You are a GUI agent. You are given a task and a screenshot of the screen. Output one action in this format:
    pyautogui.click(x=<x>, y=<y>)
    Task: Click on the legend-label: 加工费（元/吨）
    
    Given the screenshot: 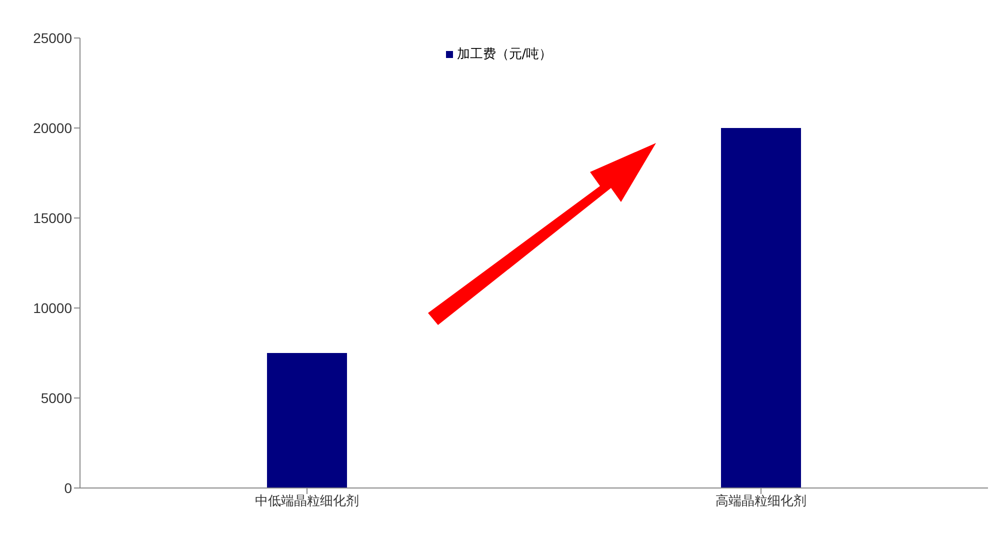 What is the action you would take?
    pyautogui.click(x=504, y=54)
    